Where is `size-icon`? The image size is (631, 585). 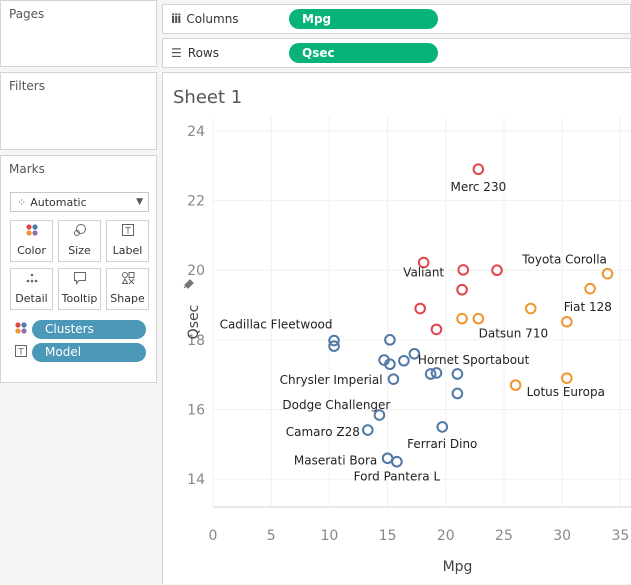 size-icon is located at coordinates (80, 231).